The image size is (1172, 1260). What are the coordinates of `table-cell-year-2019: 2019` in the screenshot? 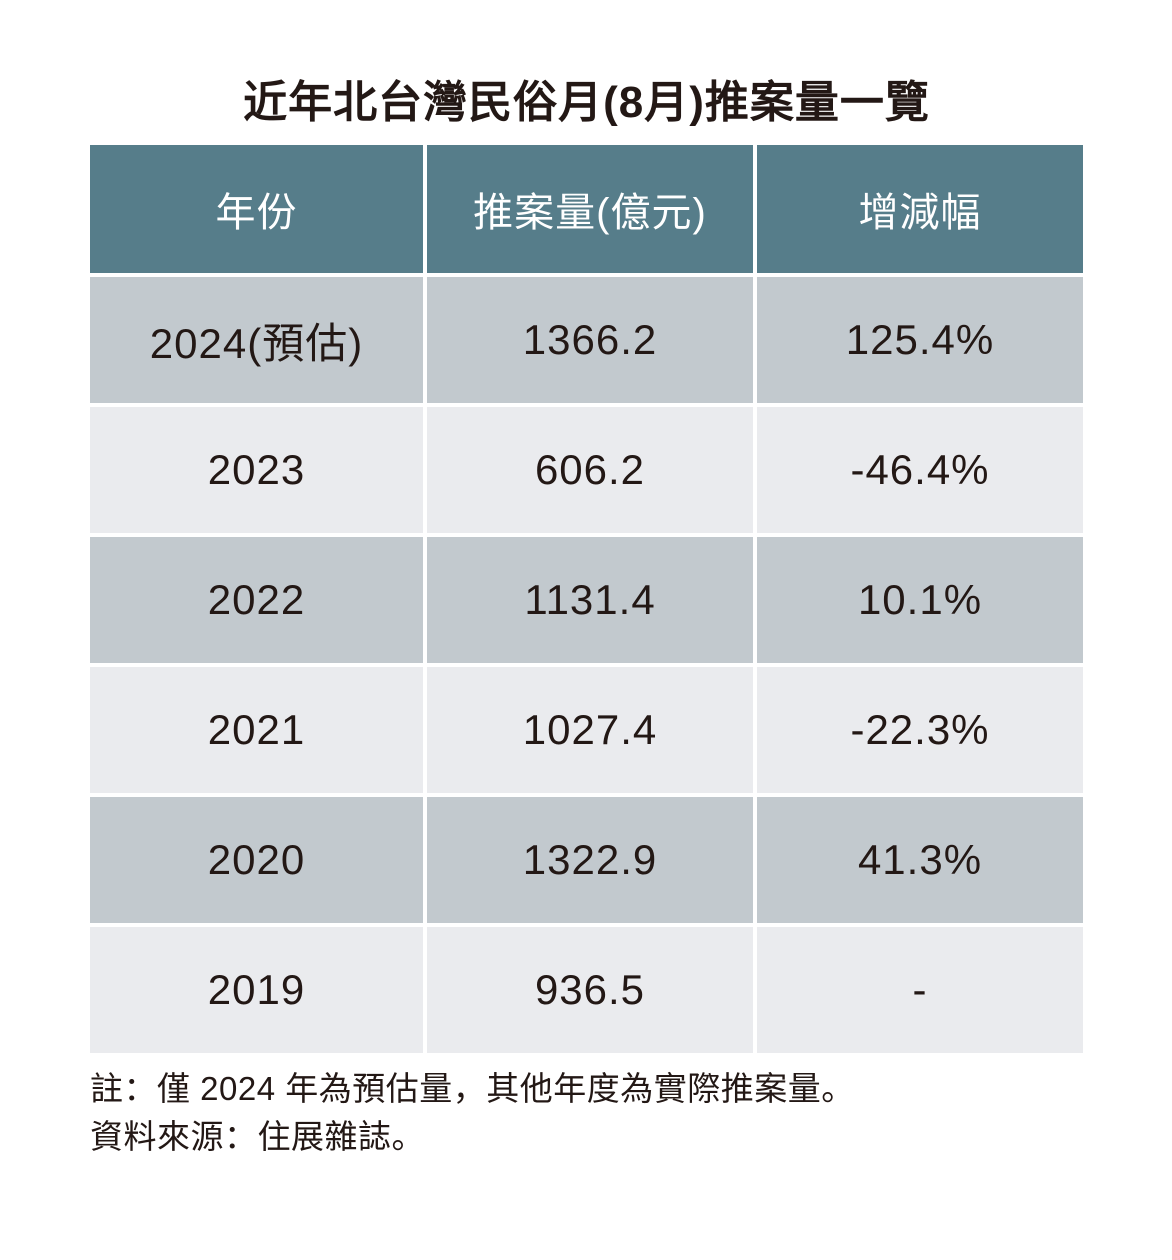 It's located at (256, 990).